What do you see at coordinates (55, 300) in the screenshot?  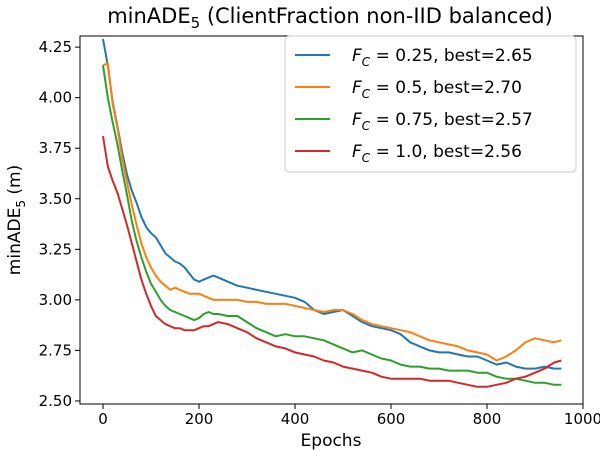 I see `y-tick-label-2: 3.00` at bounding box center [55, 300].